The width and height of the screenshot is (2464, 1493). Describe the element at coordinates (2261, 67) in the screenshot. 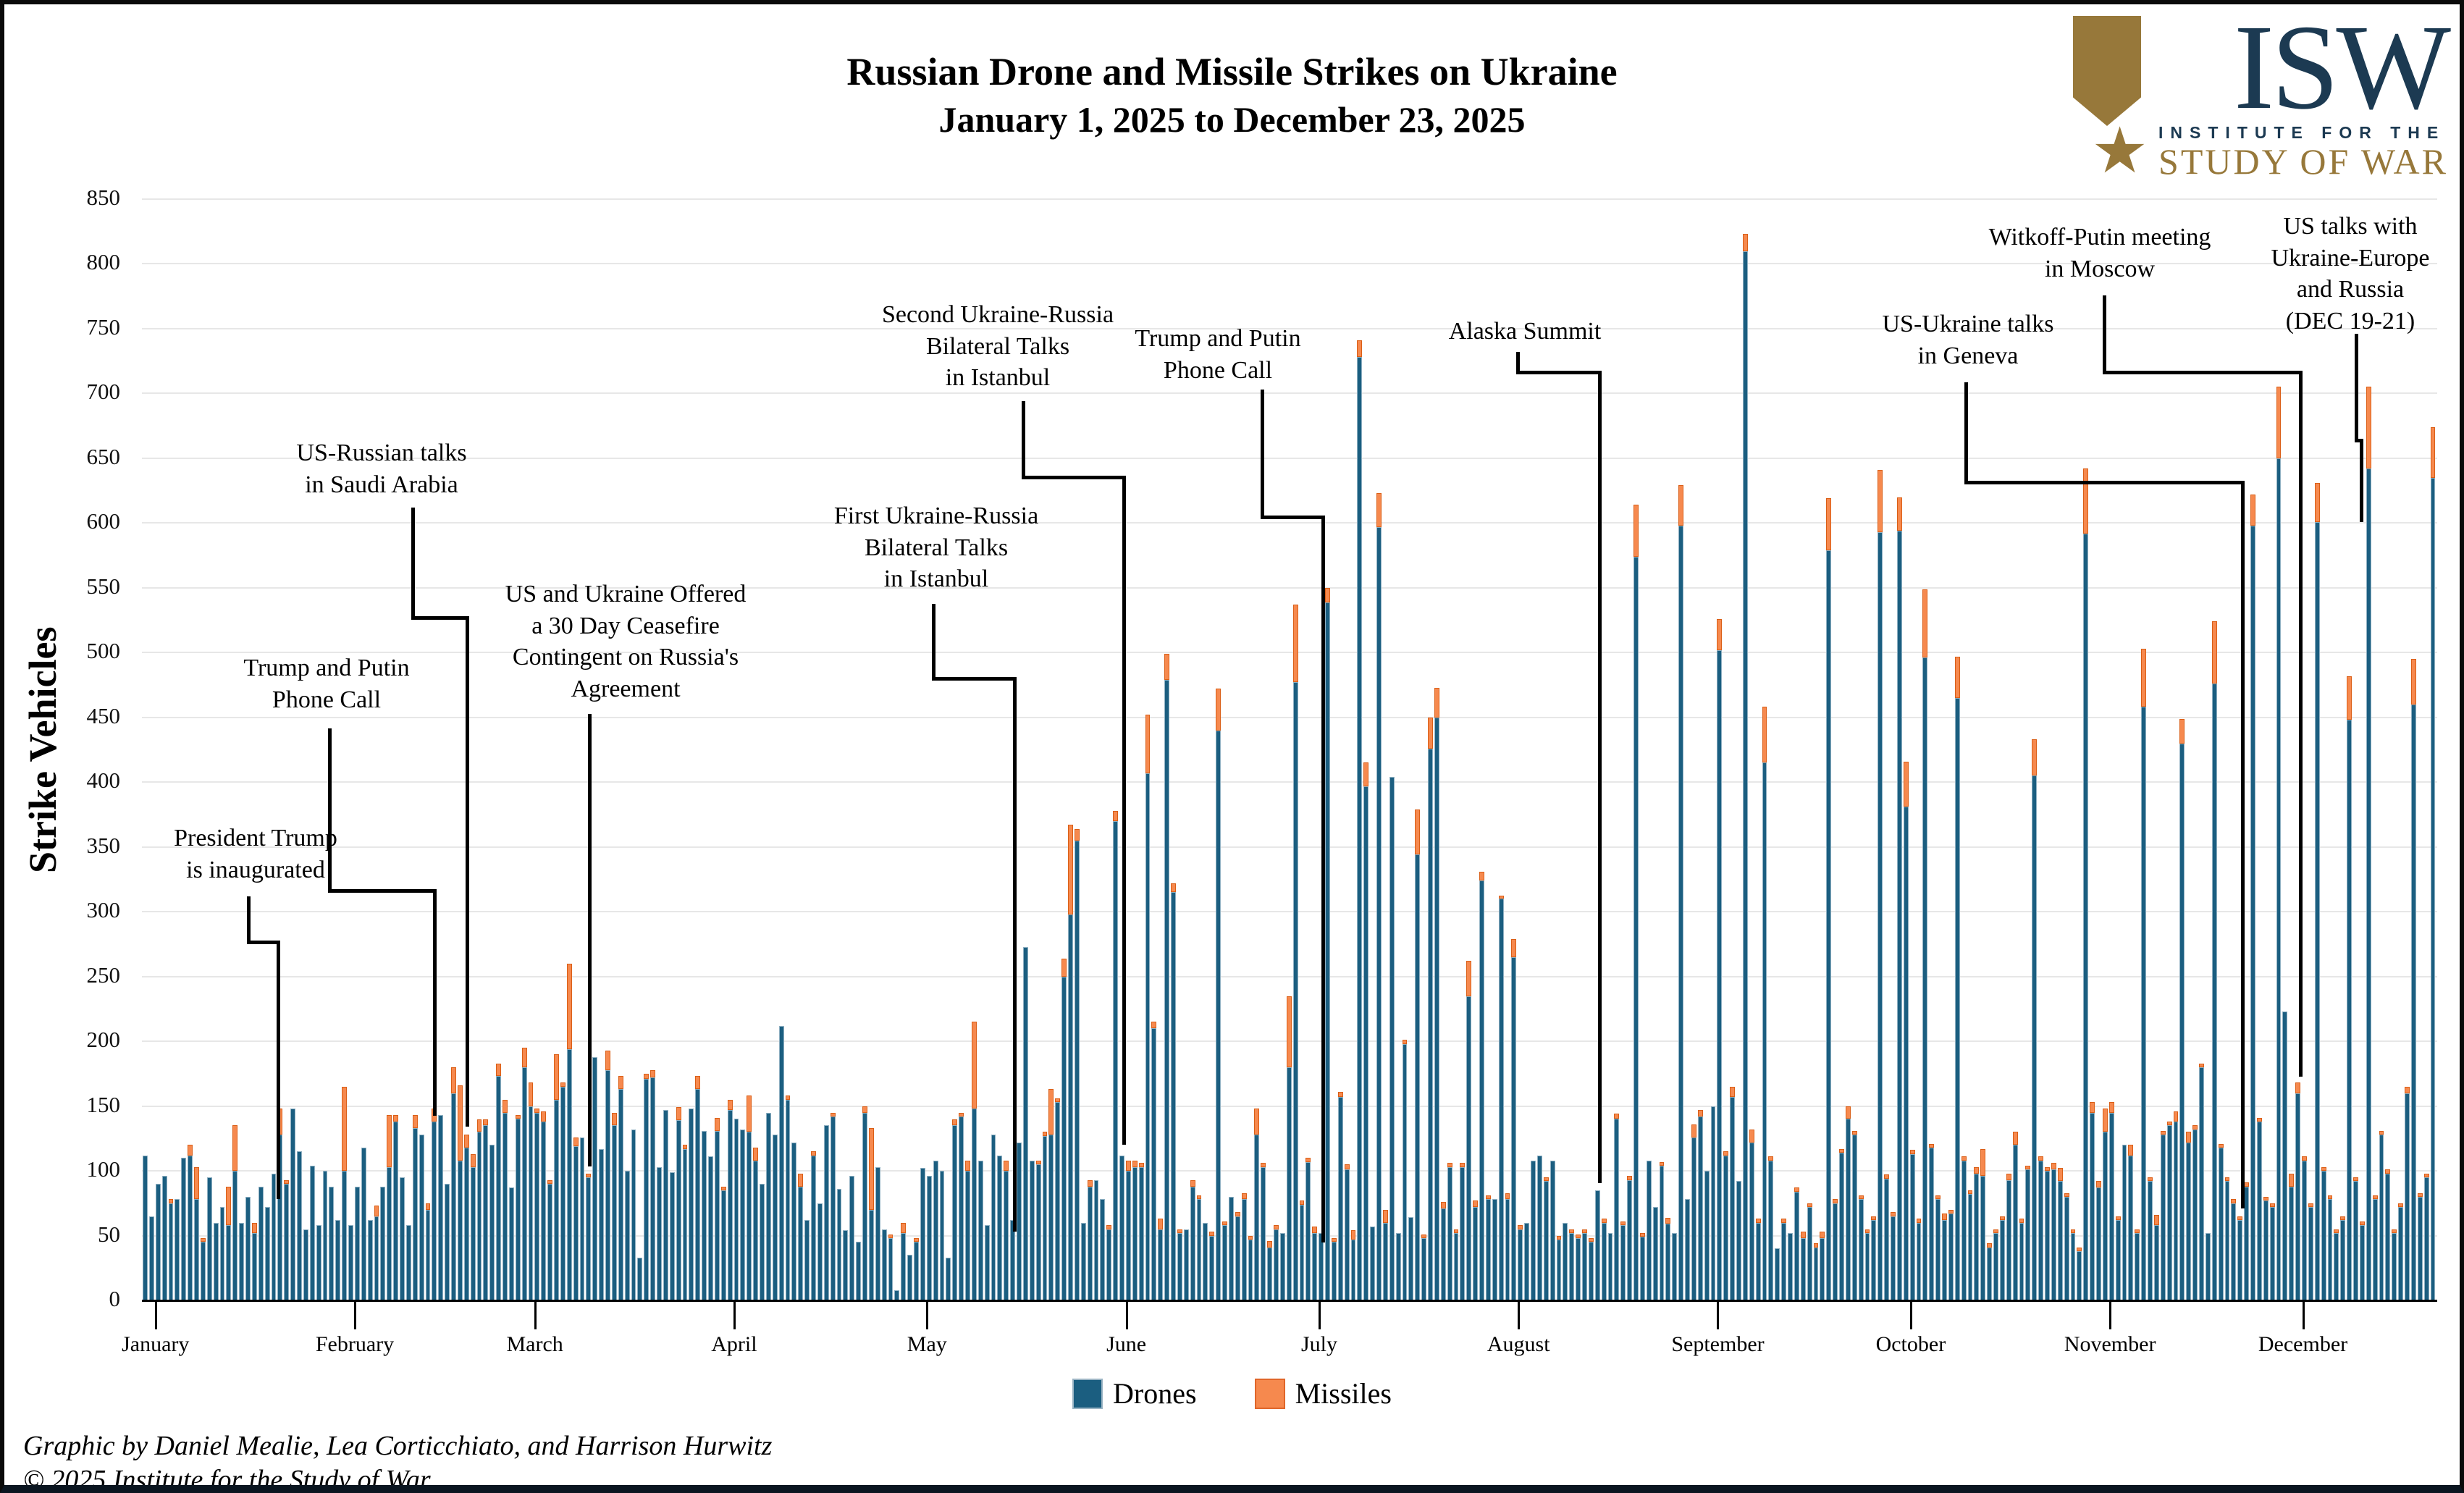

I see `isw-acronym: ISW` at that location.